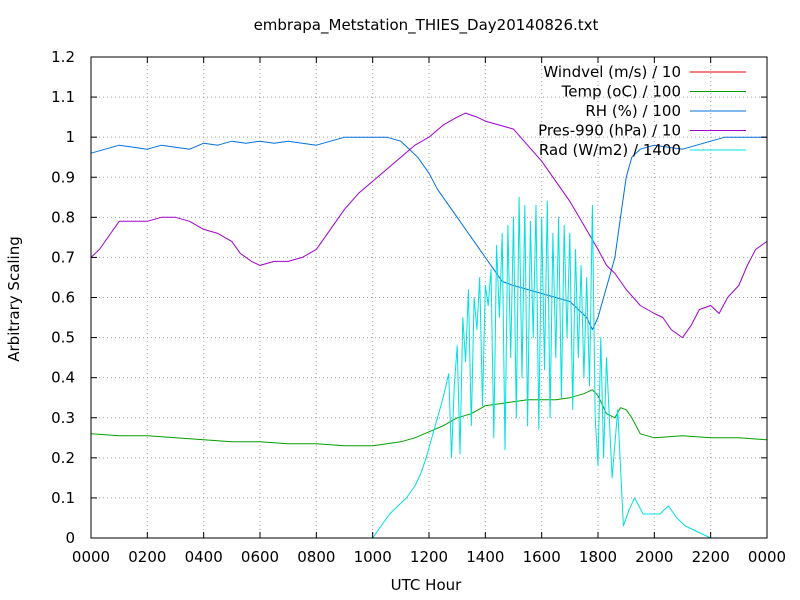 This screenshot has width=800, height=600. I want to click on y-tick-label: 0.8, so click(63, 217).